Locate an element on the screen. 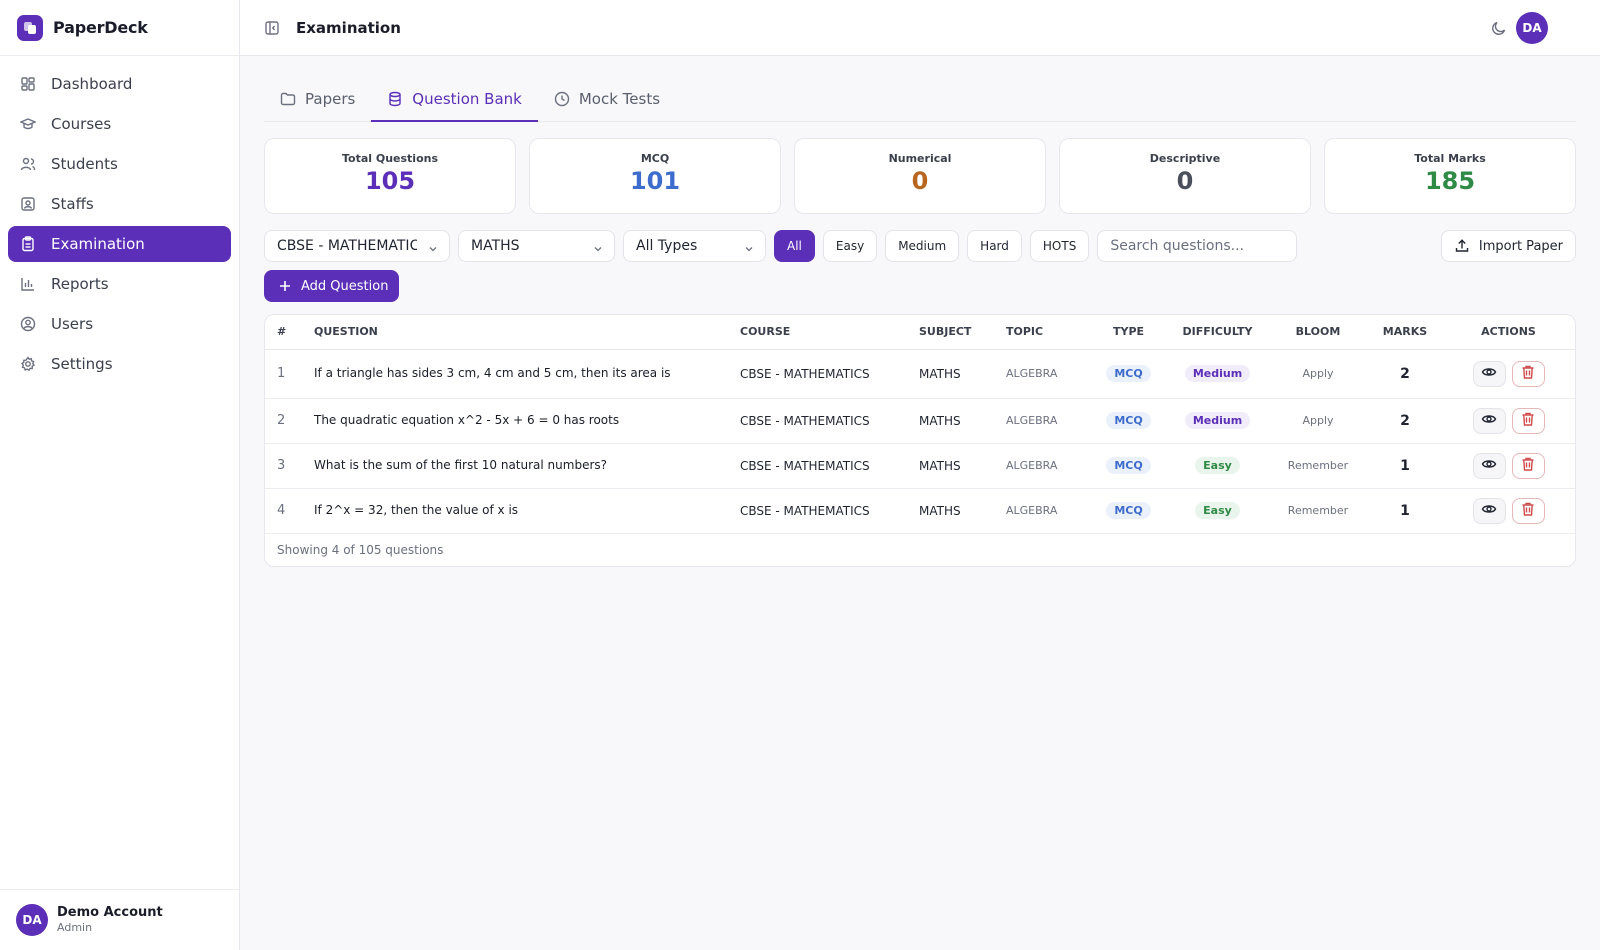 The width and height of the screenshot is (1600, 950). tab-mock-tests: Mock Tests is located at coordinates (607, 100).